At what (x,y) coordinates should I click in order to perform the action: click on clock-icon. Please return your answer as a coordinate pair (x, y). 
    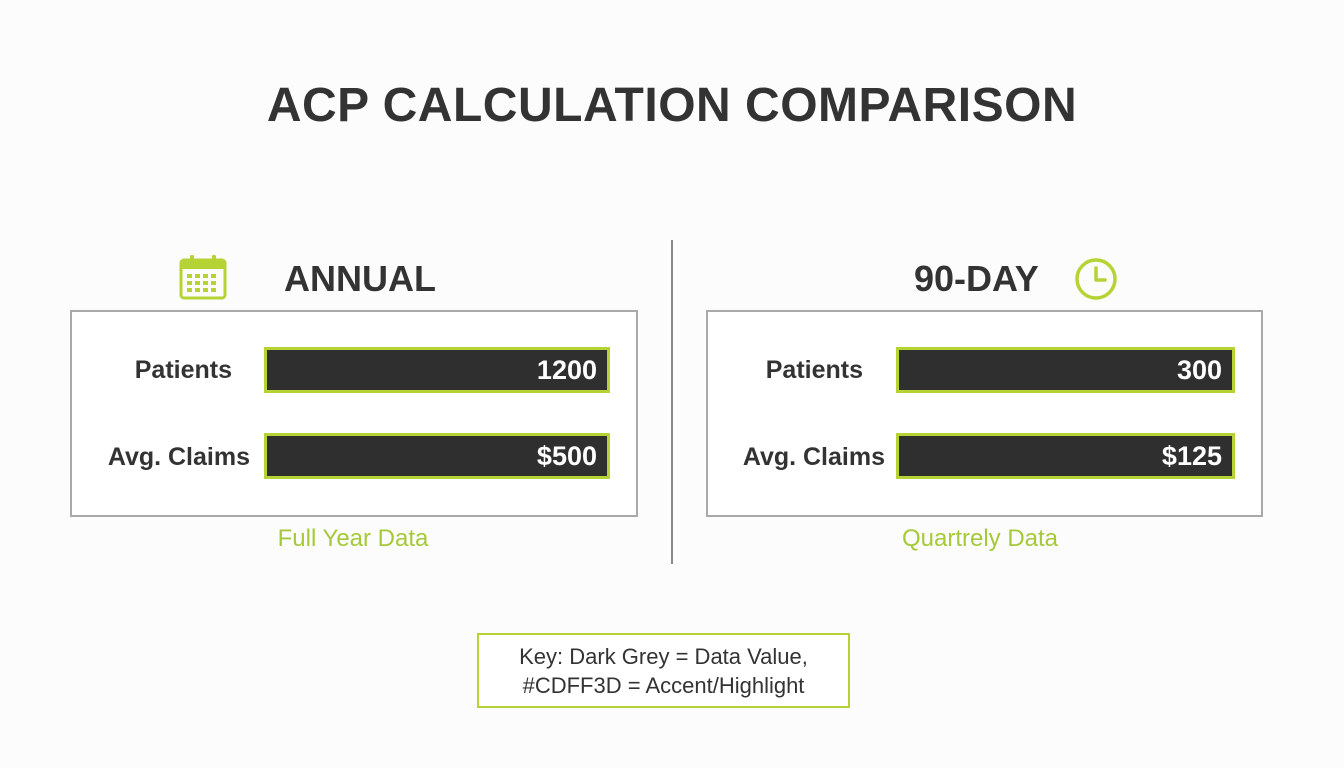
    Looking at the image, I should click on (1096, 279).